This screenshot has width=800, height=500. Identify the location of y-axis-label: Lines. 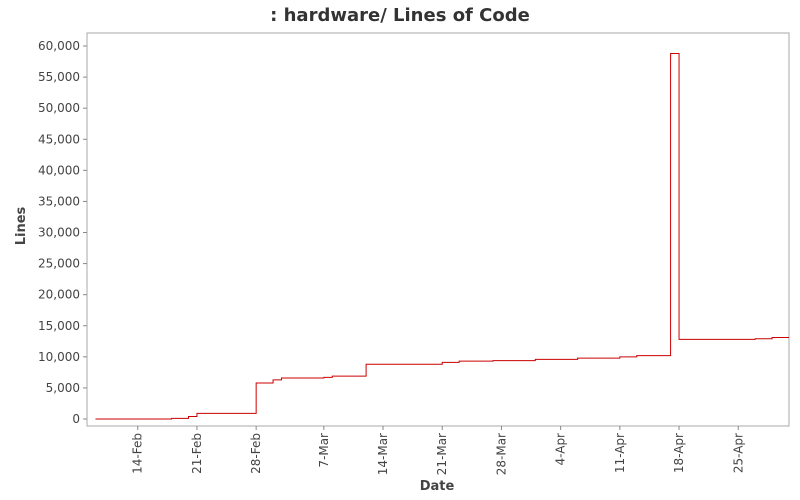
(21, 225).